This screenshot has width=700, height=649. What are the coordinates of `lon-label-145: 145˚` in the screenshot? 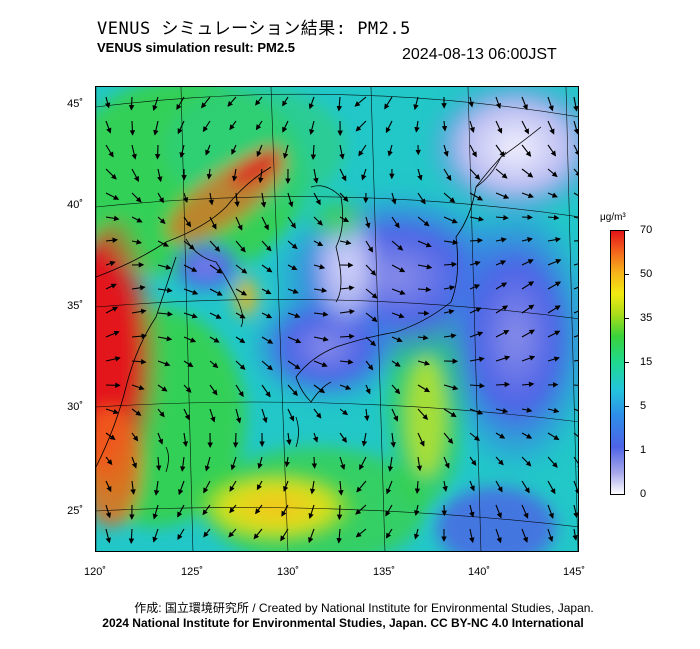 It's located at (574, 572).